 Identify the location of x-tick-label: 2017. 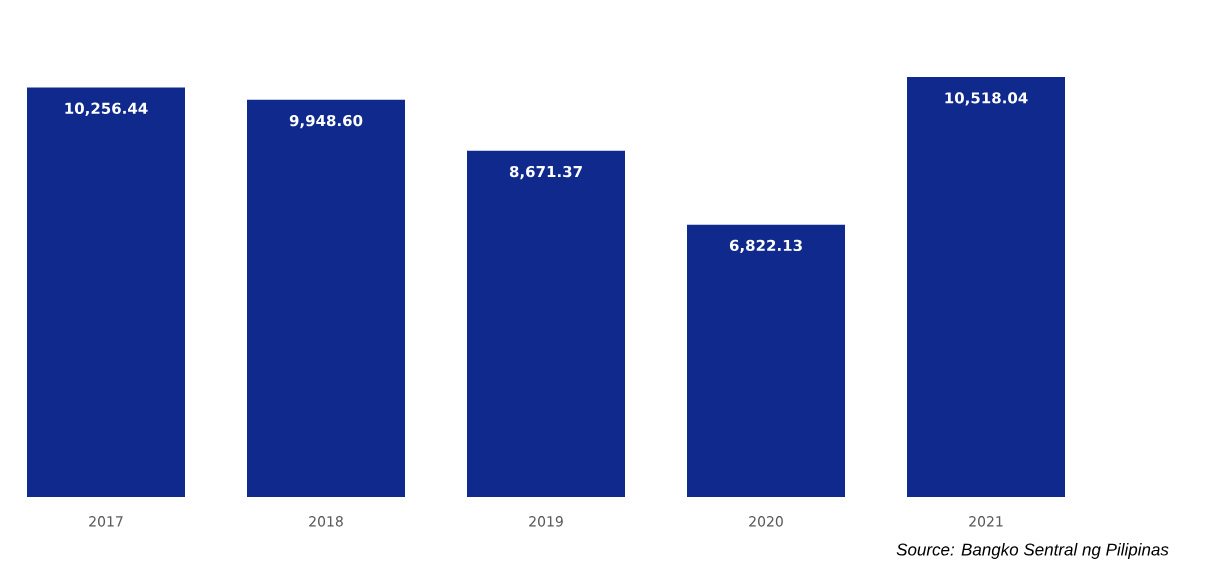
(106, 521).